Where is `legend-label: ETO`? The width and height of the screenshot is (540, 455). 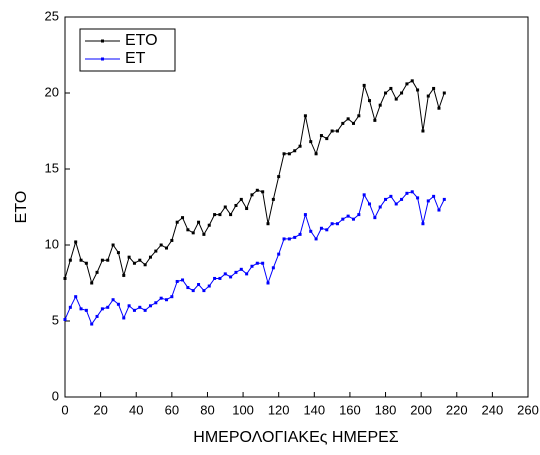 legend-label: ETO is located at coordinates (141, 40).